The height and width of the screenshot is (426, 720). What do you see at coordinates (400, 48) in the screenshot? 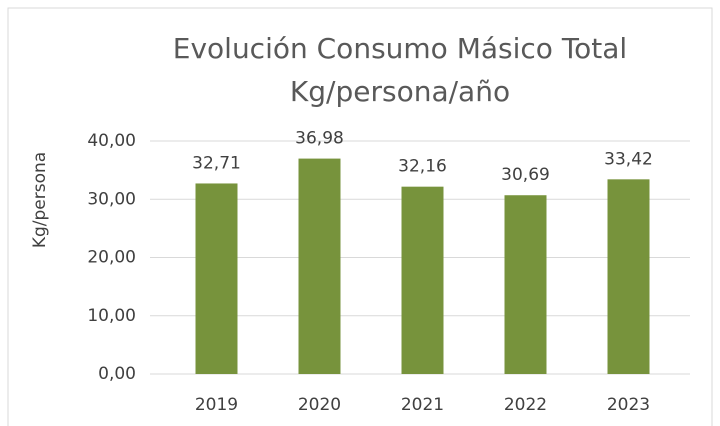
I see `chart-title: Evolución Consumo Másico Total` at bounding box center [400, 48].